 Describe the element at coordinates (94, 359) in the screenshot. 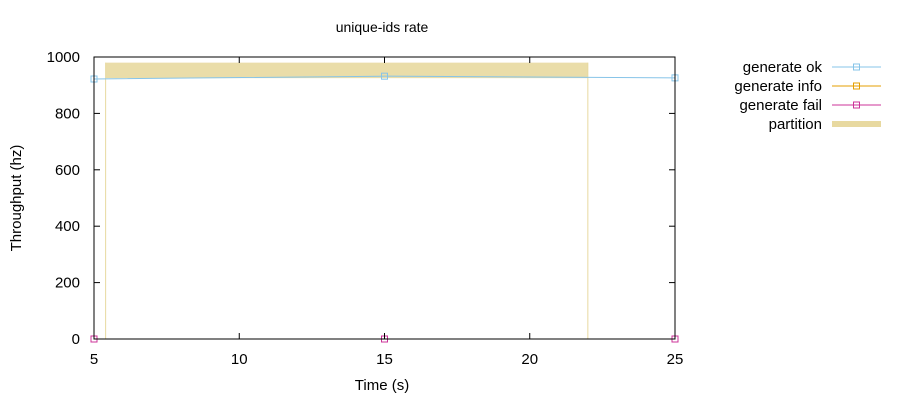

I see `x-tick-label: 5` at that location.